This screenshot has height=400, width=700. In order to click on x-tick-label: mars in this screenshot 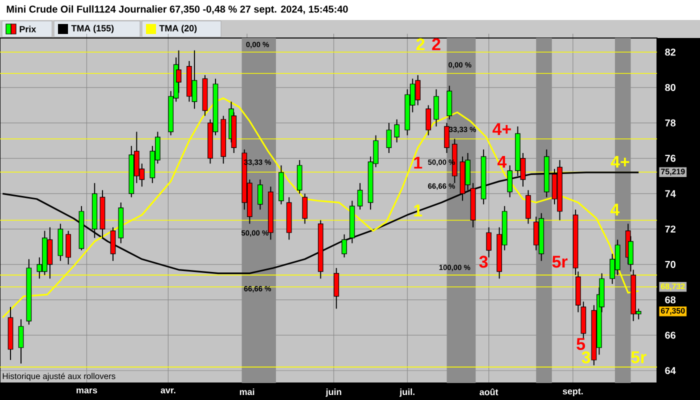, I will do `click(87, 391)`.